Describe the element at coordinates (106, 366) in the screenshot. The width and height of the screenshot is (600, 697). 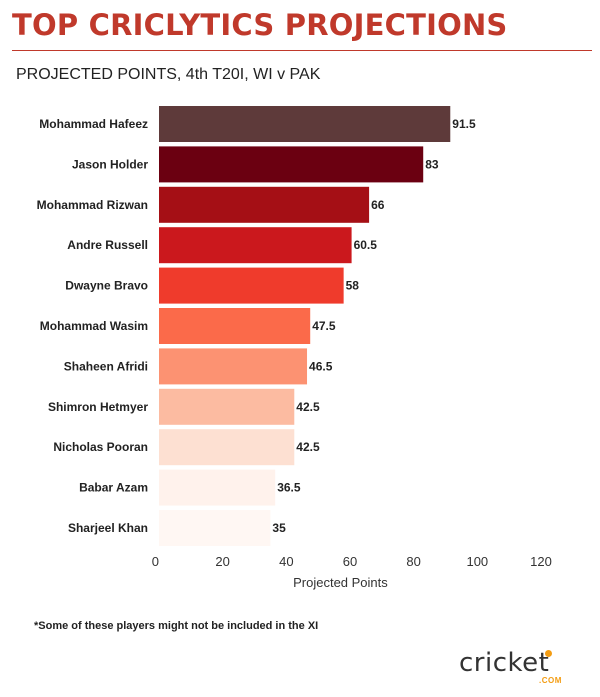
I see `category-label: Shaheen Afridi` at that location.